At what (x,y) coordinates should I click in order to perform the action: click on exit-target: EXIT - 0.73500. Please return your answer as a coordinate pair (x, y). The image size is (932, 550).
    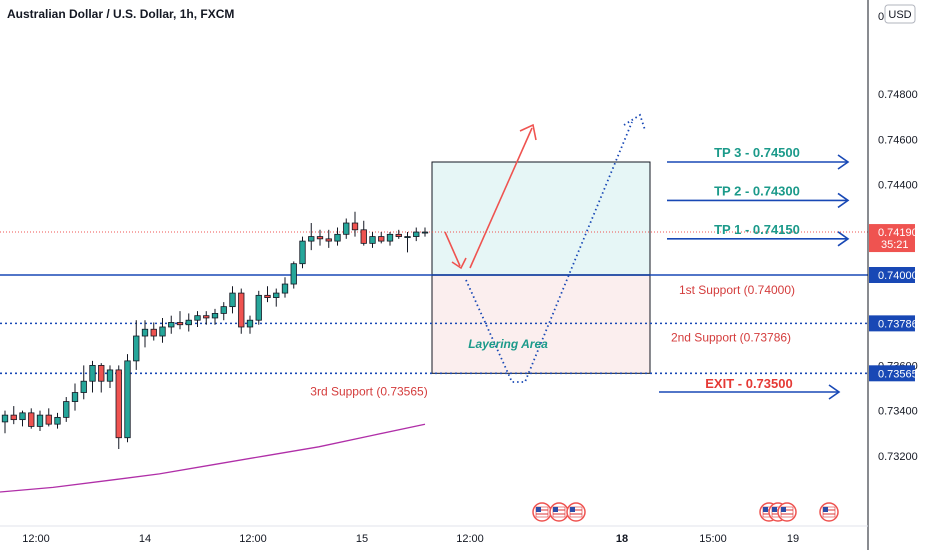
    Looking at the image, I should click on (750, 388).